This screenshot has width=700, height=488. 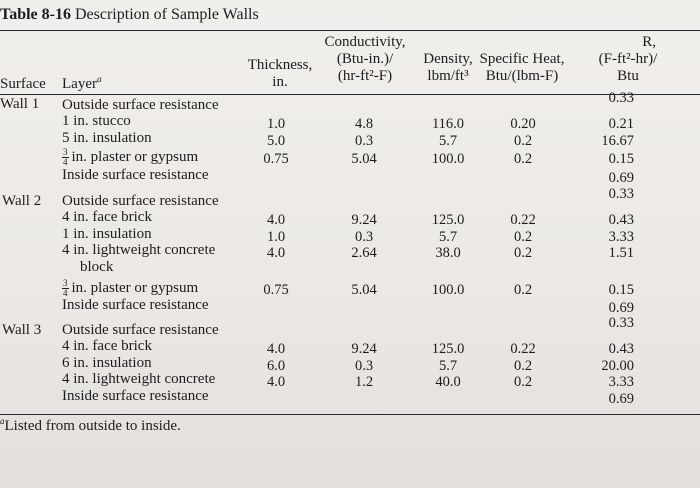 I want to click on cell-r-value: 16.67, so click(x=617, y=140).